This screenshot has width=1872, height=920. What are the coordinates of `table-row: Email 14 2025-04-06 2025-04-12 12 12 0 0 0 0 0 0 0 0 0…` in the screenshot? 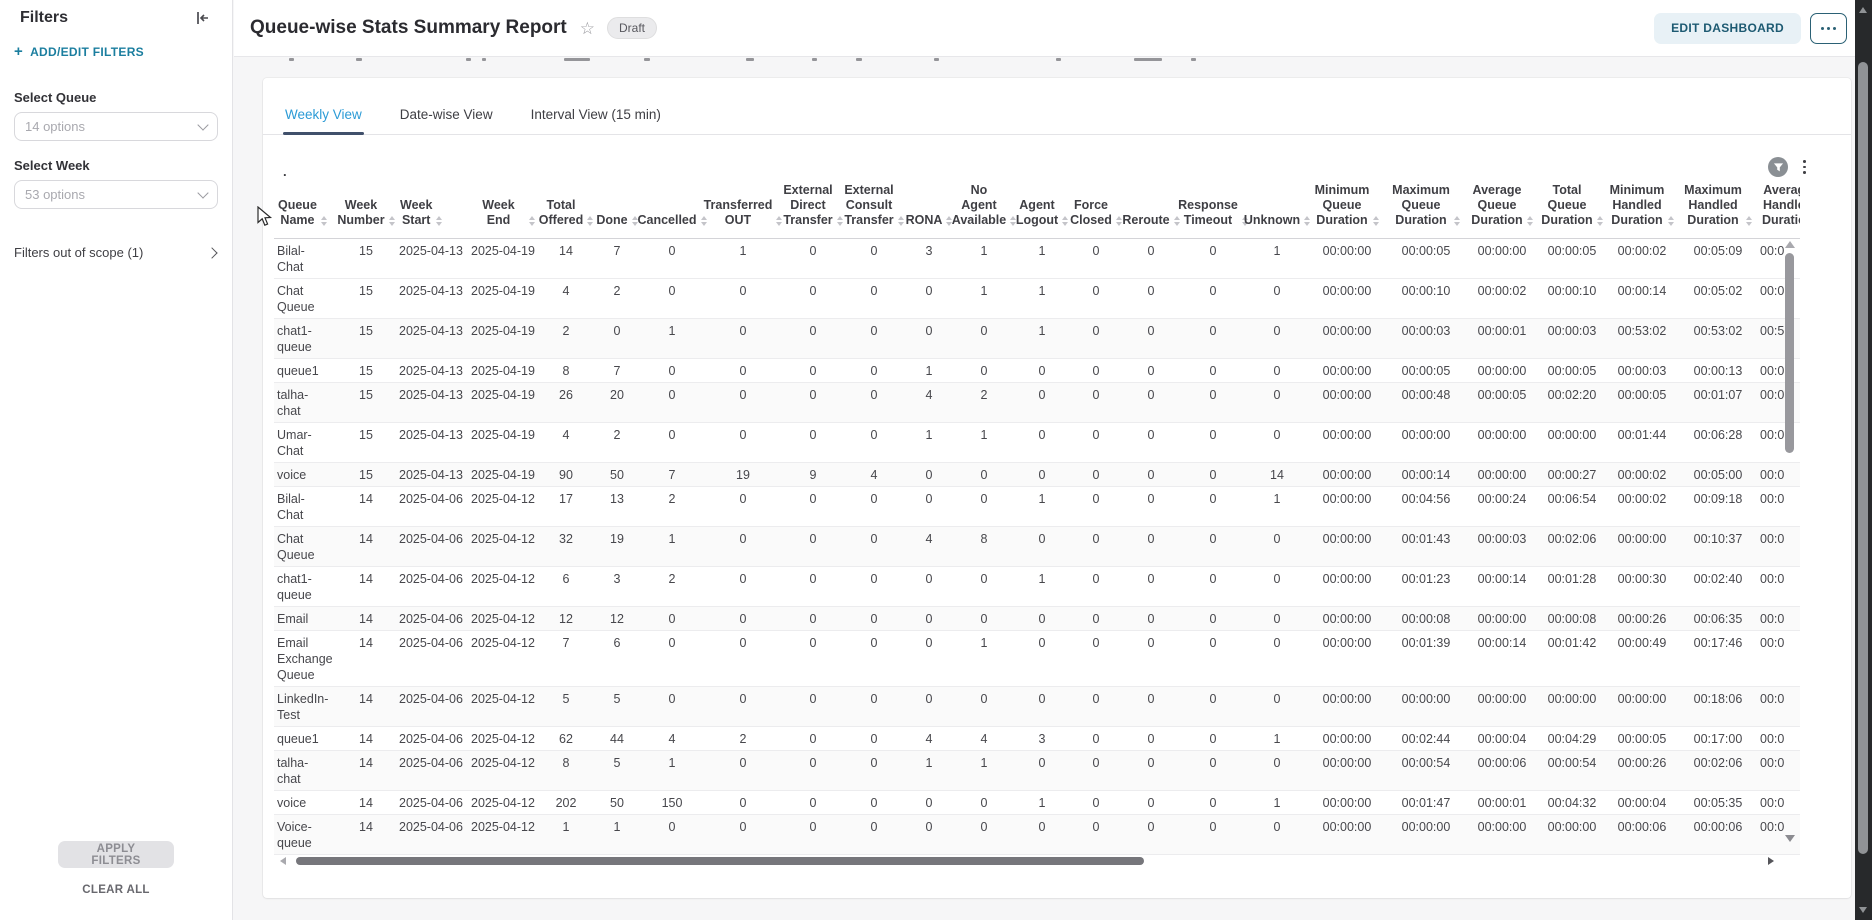 It's located at (1037, 618).